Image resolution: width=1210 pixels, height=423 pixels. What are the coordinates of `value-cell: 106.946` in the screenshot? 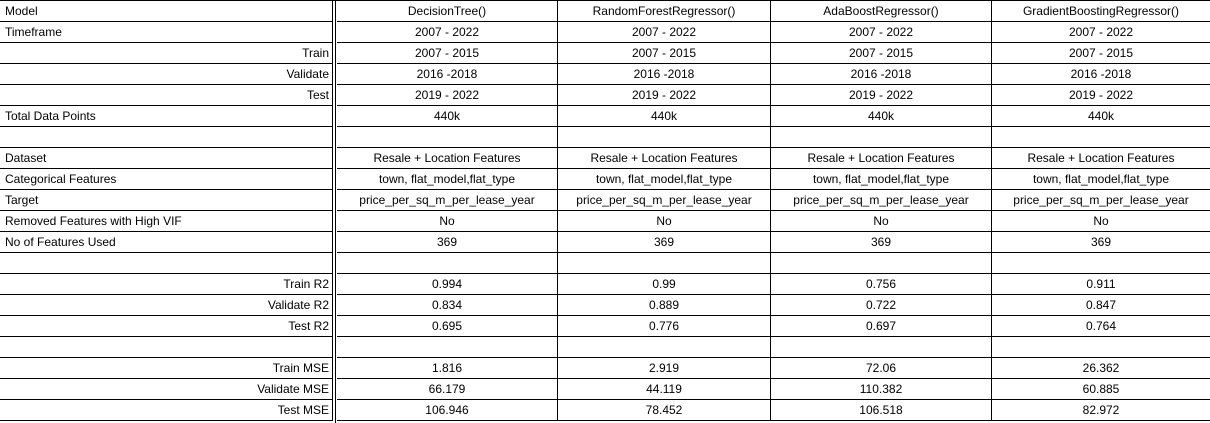 It's located at (447, 410).